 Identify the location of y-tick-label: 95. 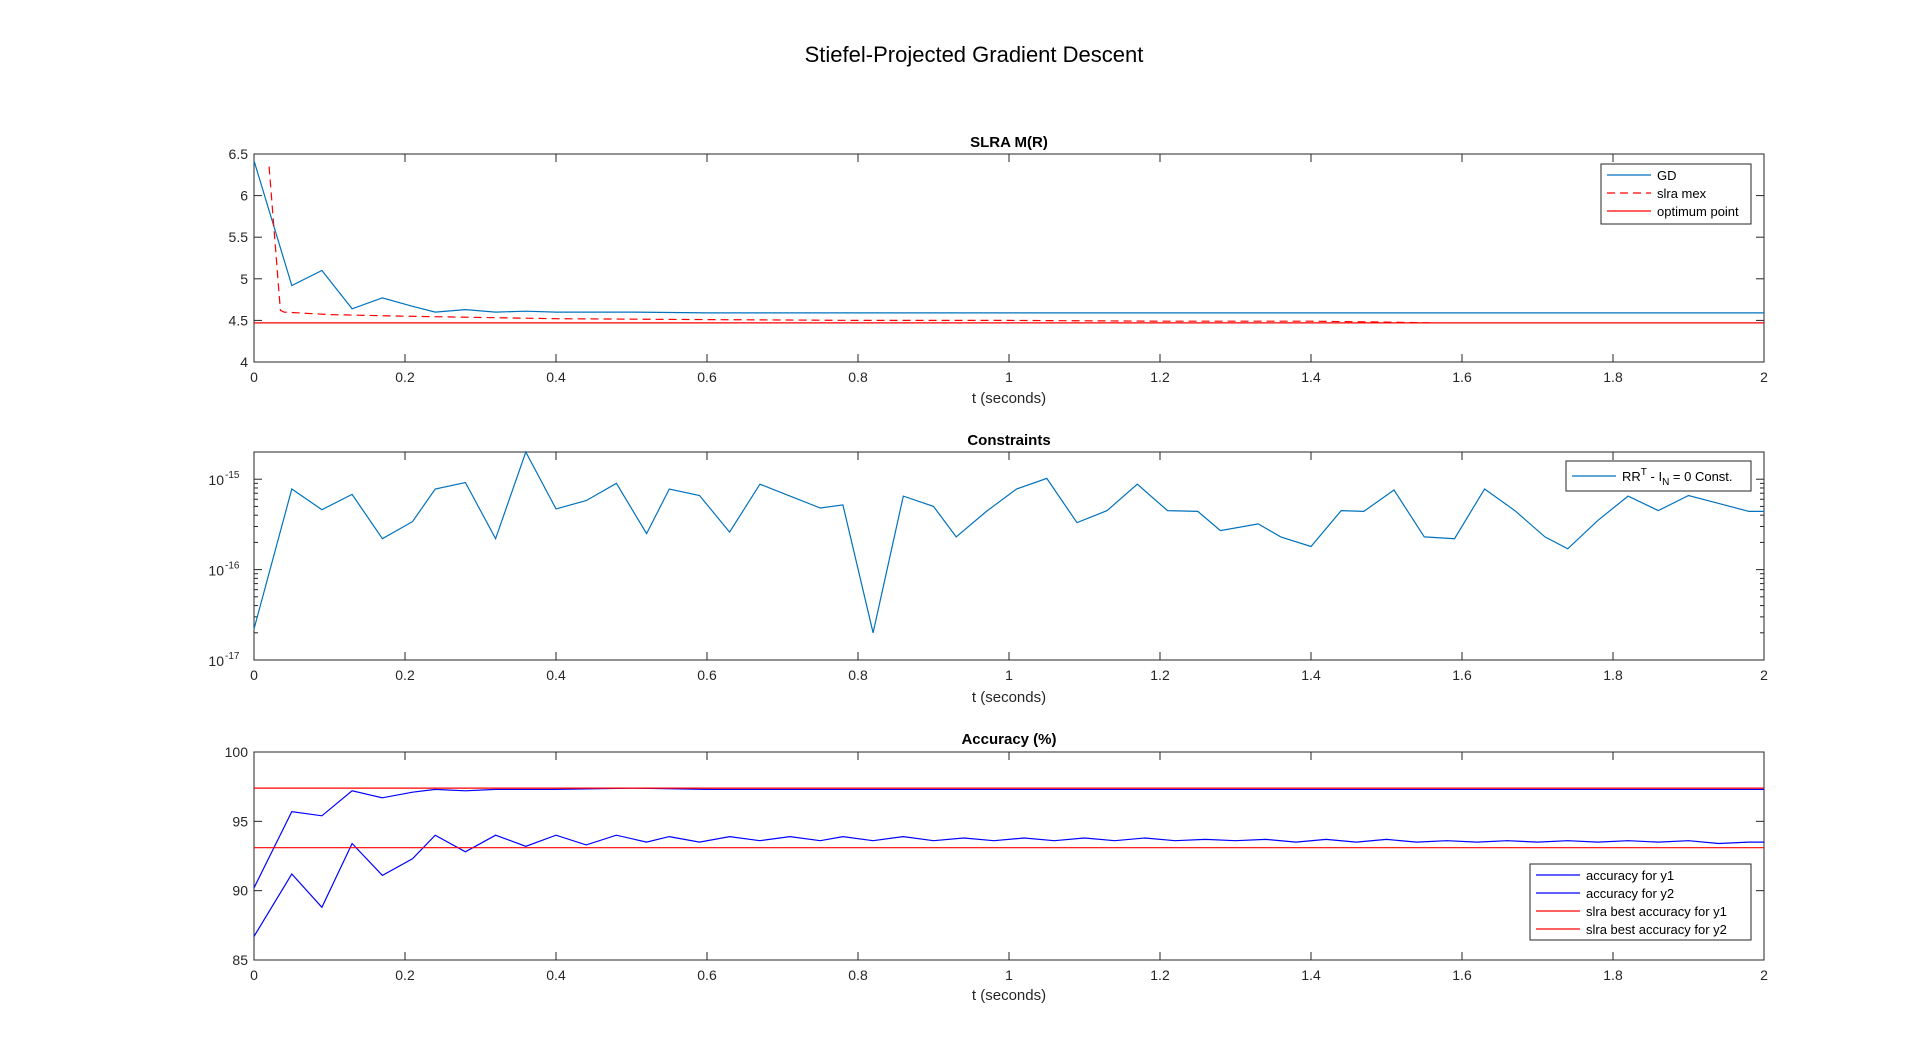
(240, 821).